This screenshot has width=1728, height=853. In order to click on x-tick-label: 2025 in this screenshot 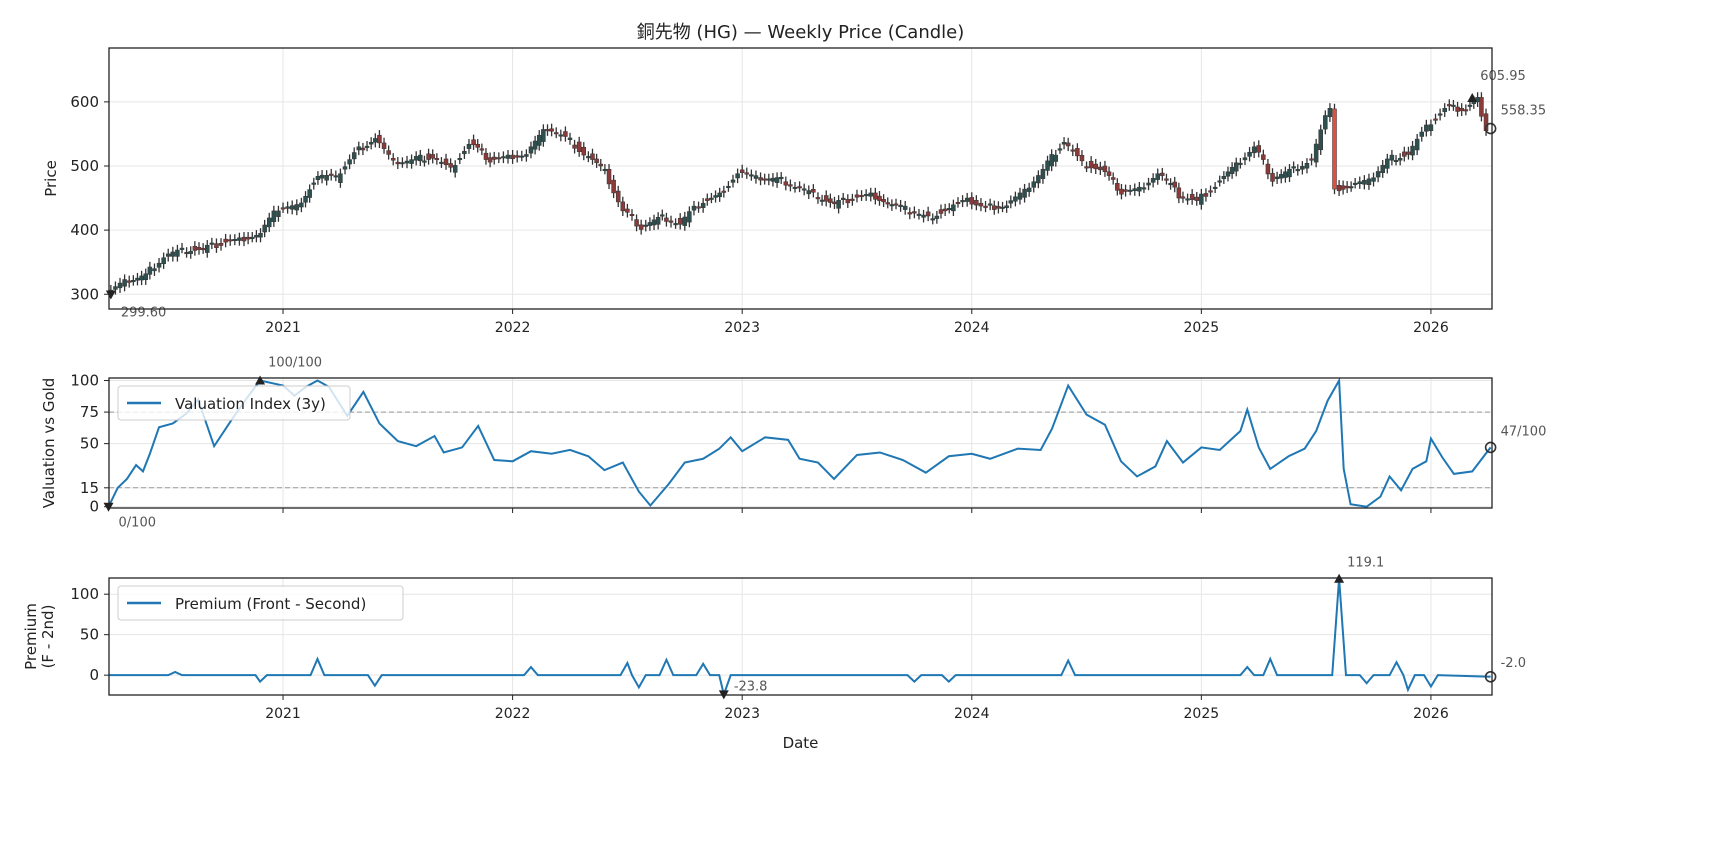, I will do `click(1202, 328)`.